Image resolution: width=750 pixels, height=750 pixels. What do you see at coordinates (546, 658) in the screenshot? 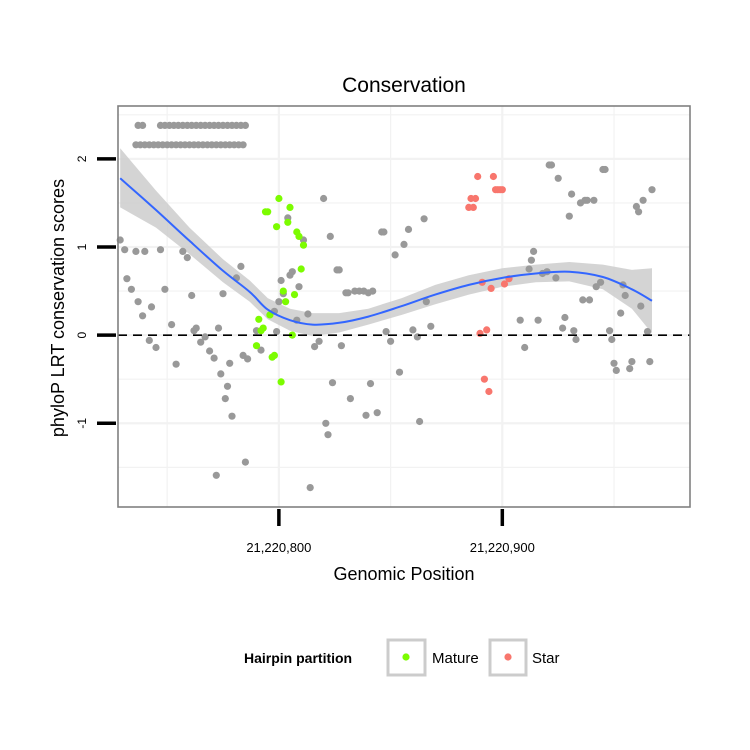
I see `legend-label-star: Star` at bounding box center [546, 658].